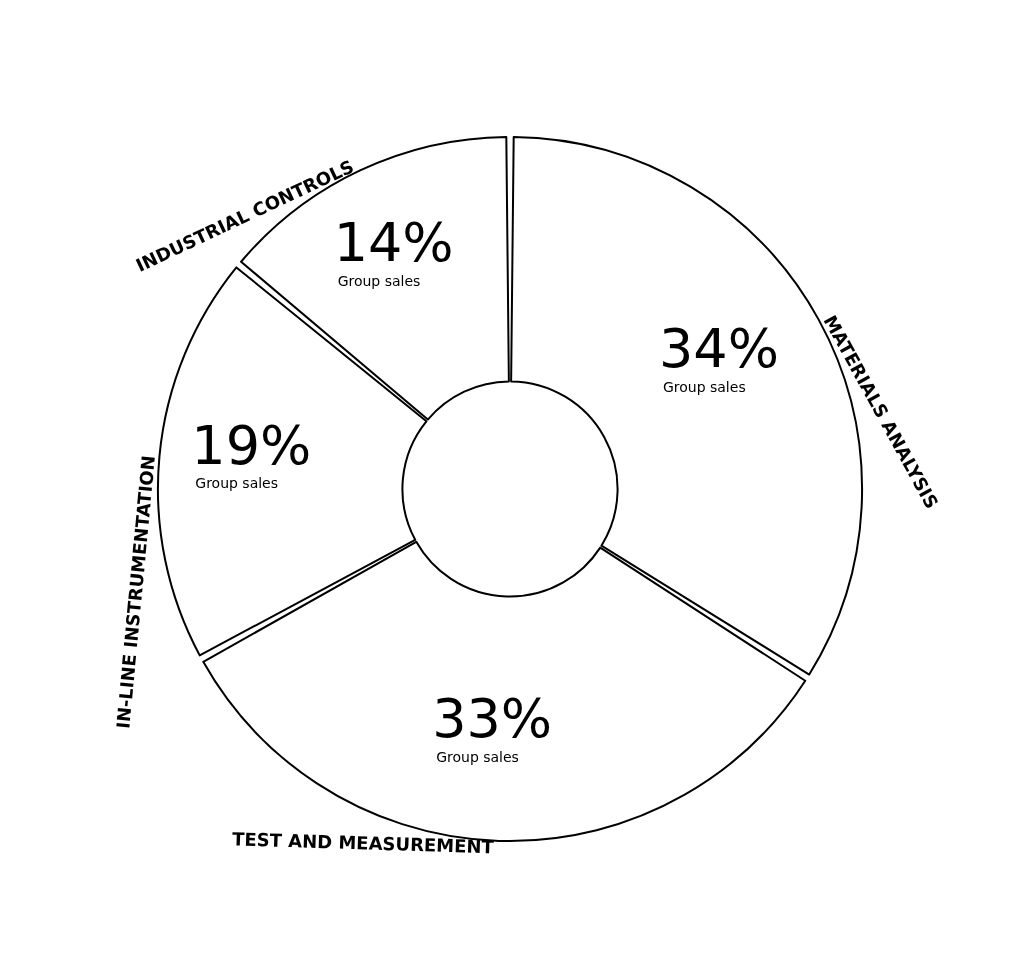 Image resolution: width=1020 pixels, height=978 pixels. What do you see at coordinates (251, 452) in the screenshot?
I see `data-label: 19% Group sales` at bounding box center [251, 452].